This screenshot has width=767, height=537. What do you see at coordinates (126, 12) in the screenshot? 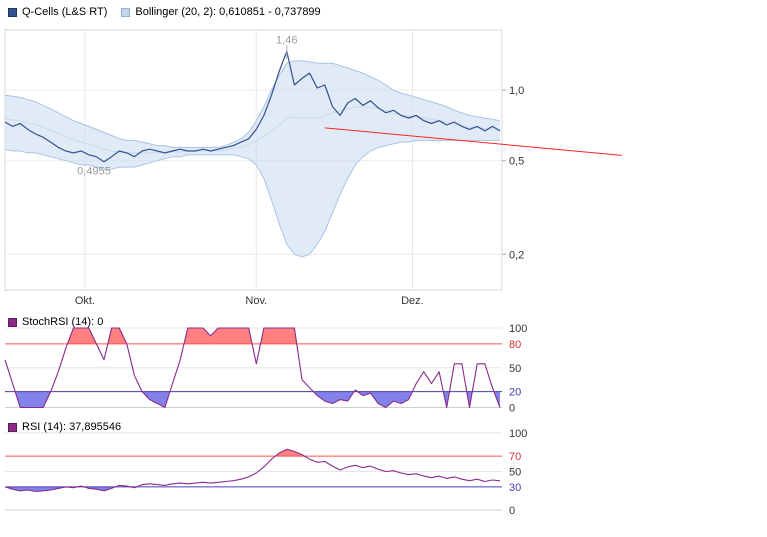
I see `bollinger-series-swatch-icon` at bounding box center [126, 12].